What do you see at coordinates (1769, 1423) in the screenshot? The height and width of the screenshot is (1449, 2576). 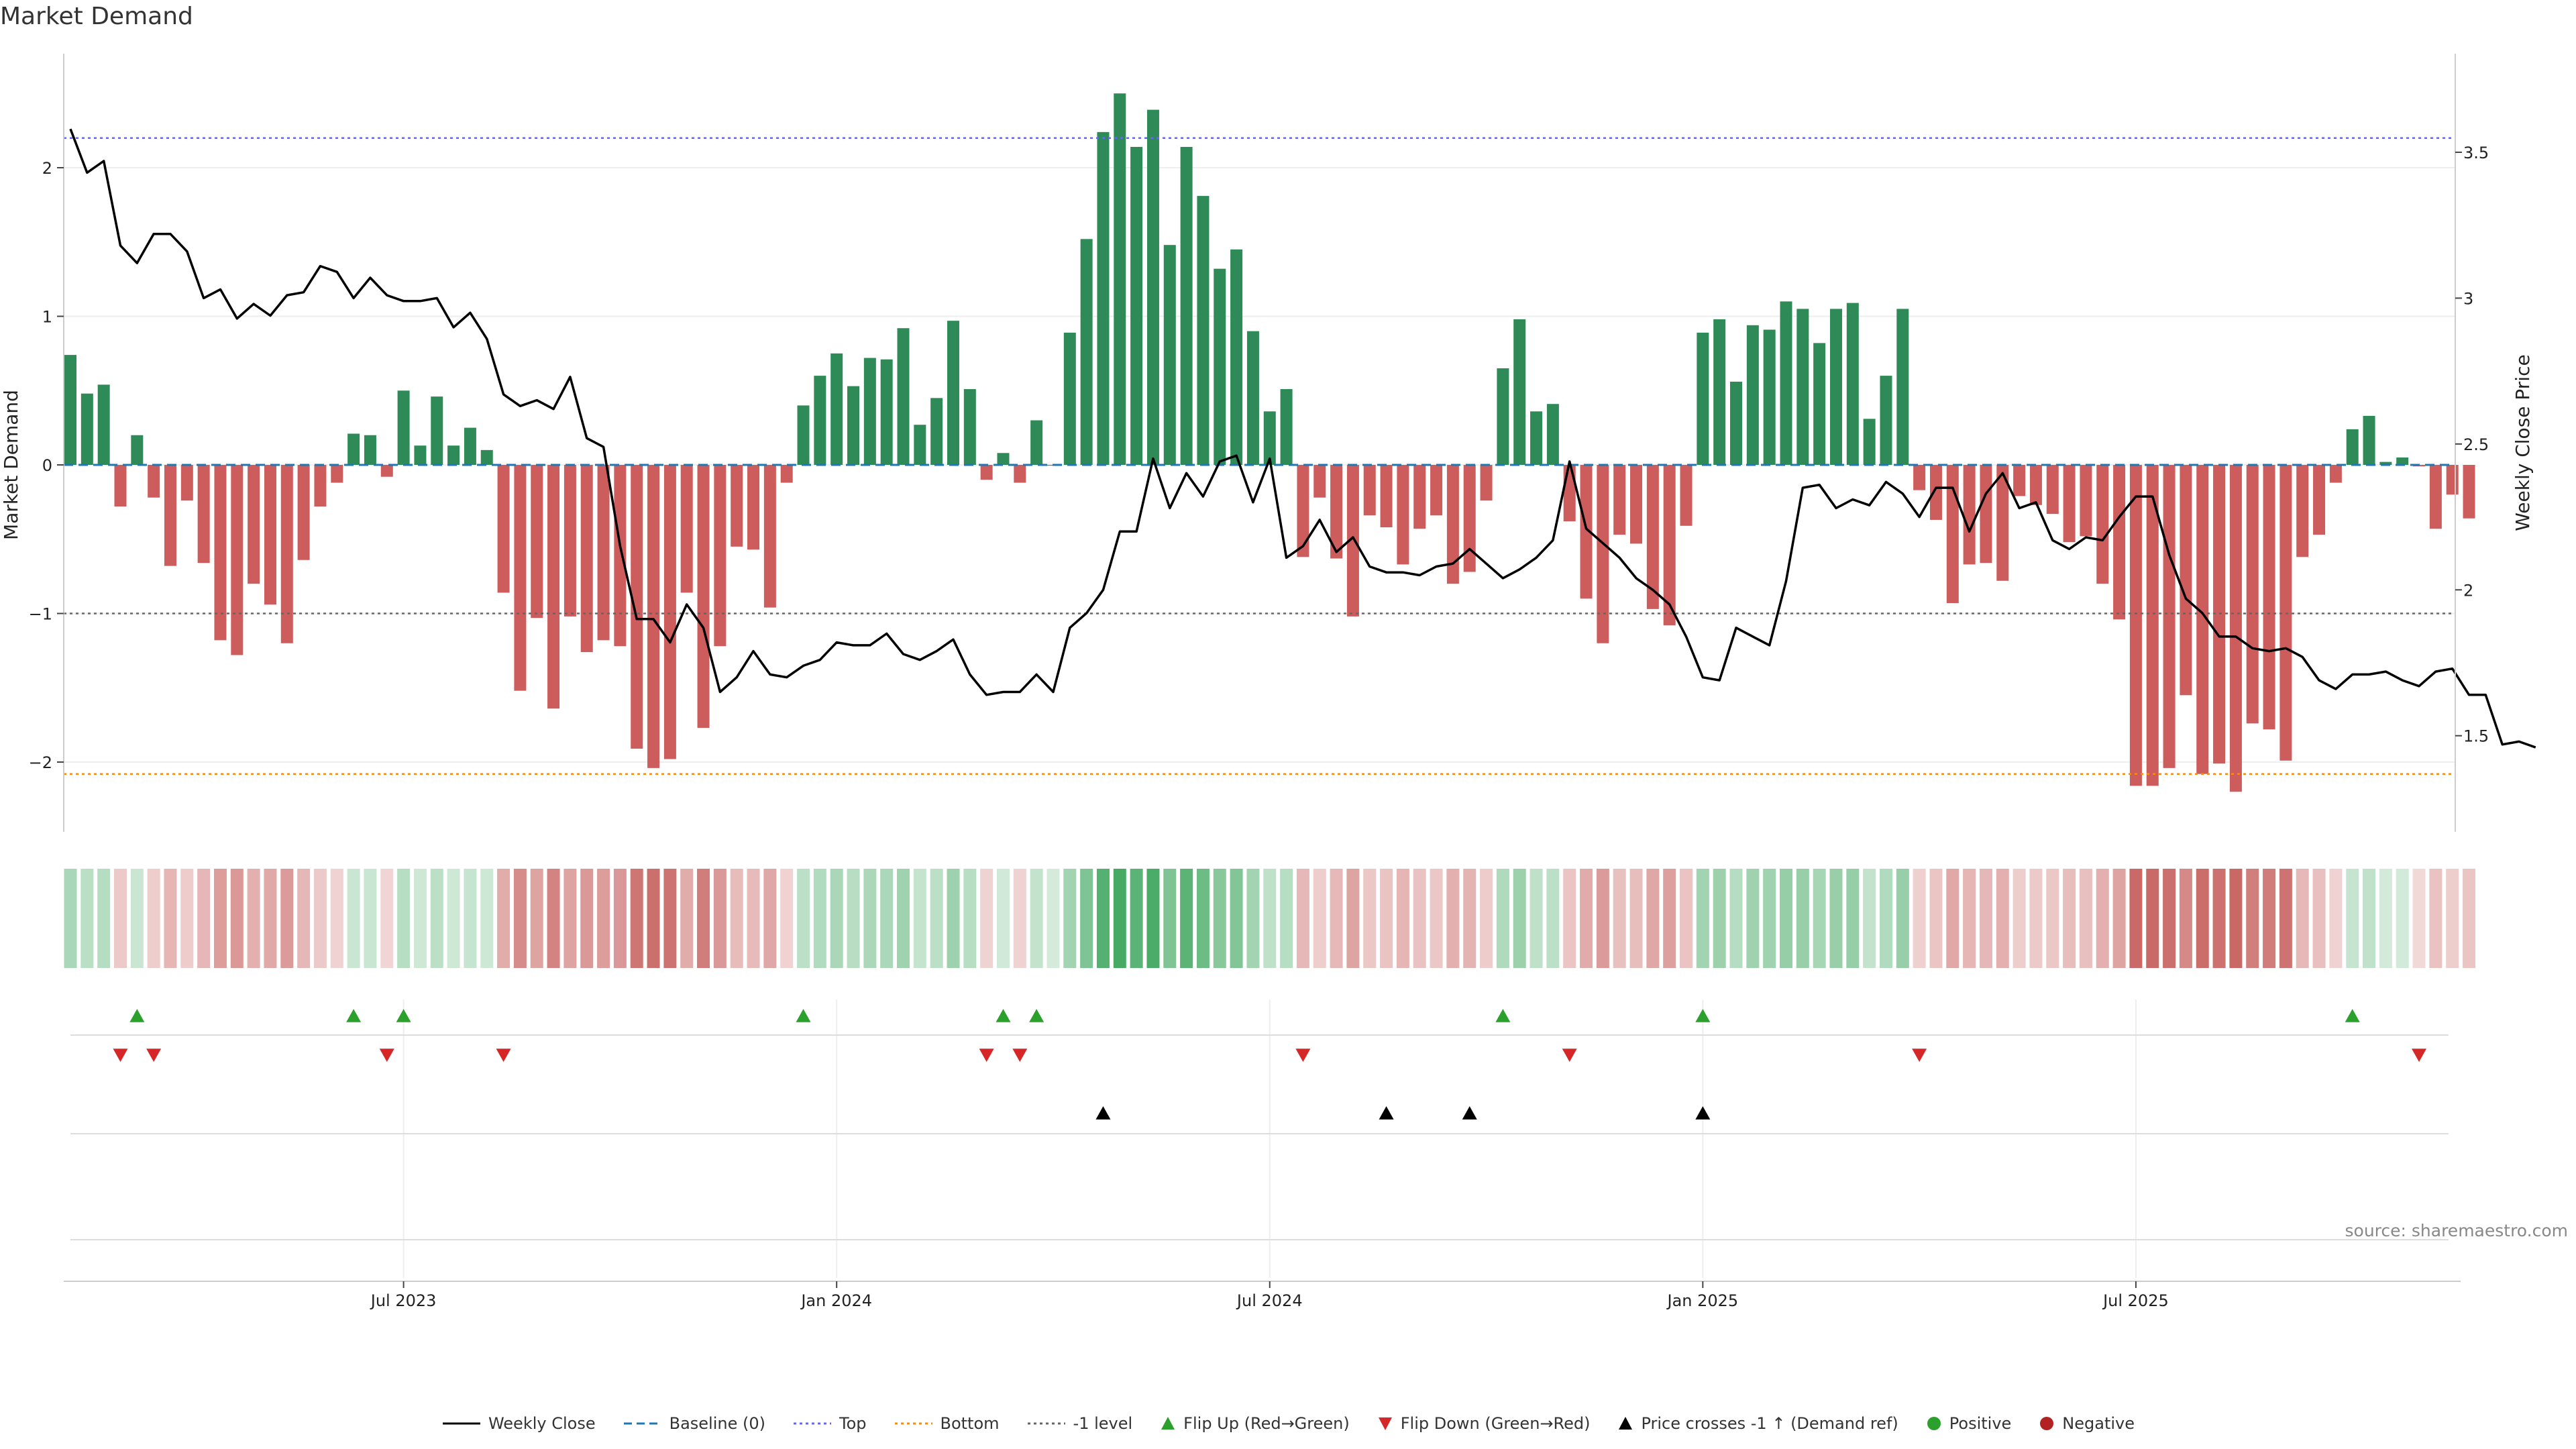 I see `legend-label: Price crosses -1 ↑ (Demand ref)` at bounding box center [1769, 1423].